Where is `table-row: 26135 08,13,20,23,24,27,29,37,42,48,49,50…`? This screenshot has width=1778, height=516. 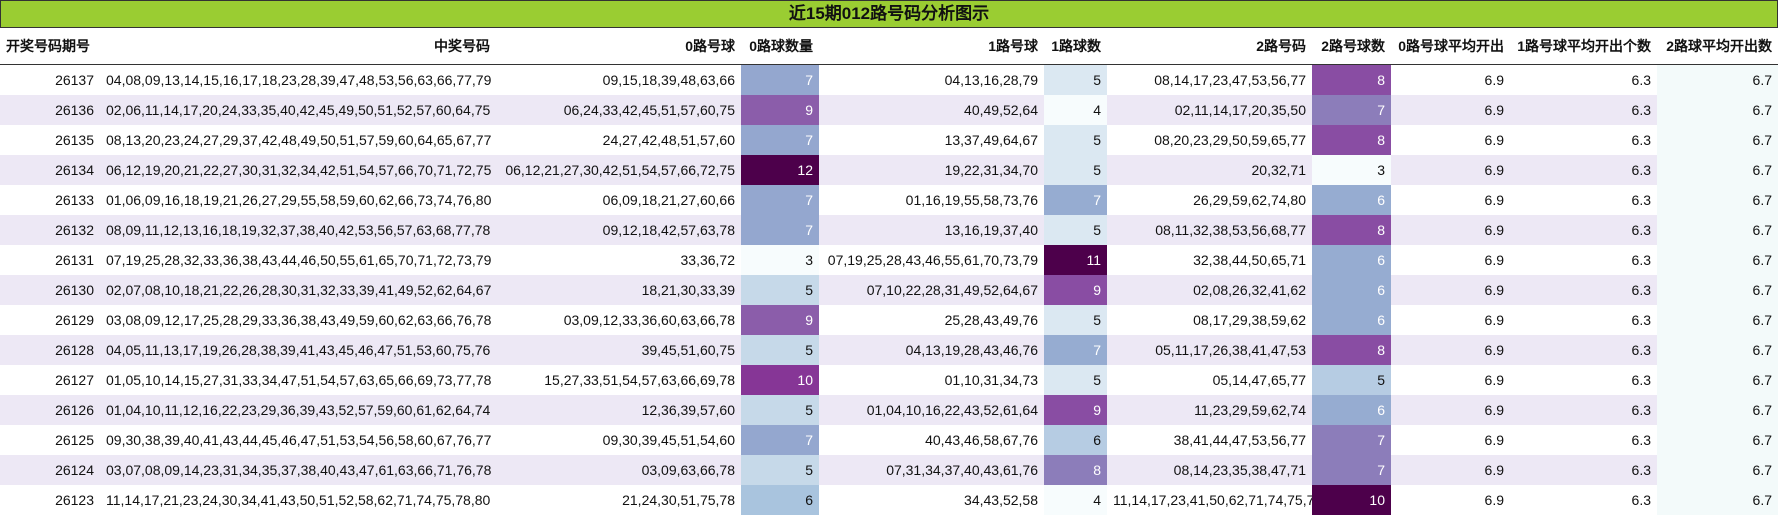
table-row: 26135 08,13,20,23,24,27,29,37,42,48,49,50… is located at coordinates (889, 139).